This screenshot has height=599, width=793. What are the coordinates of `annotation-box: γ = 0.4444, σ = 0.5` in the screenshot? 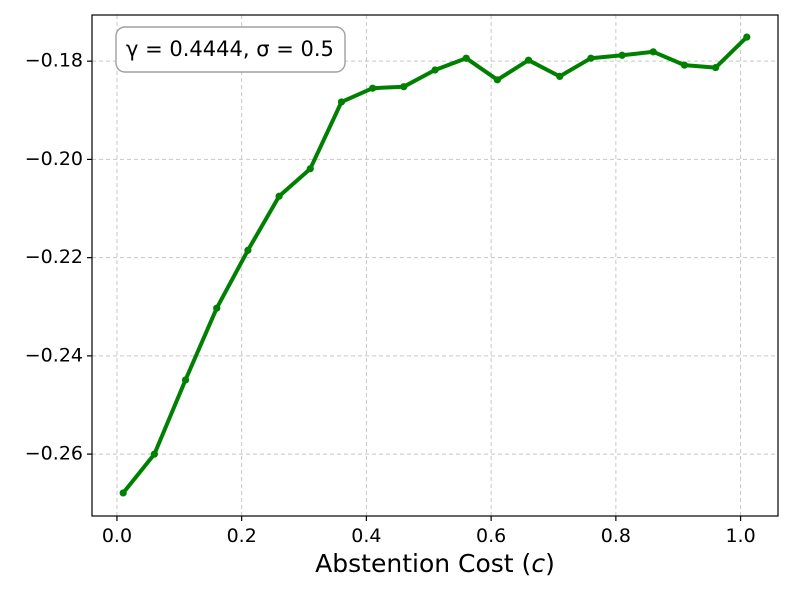 It's located at (230, 49).